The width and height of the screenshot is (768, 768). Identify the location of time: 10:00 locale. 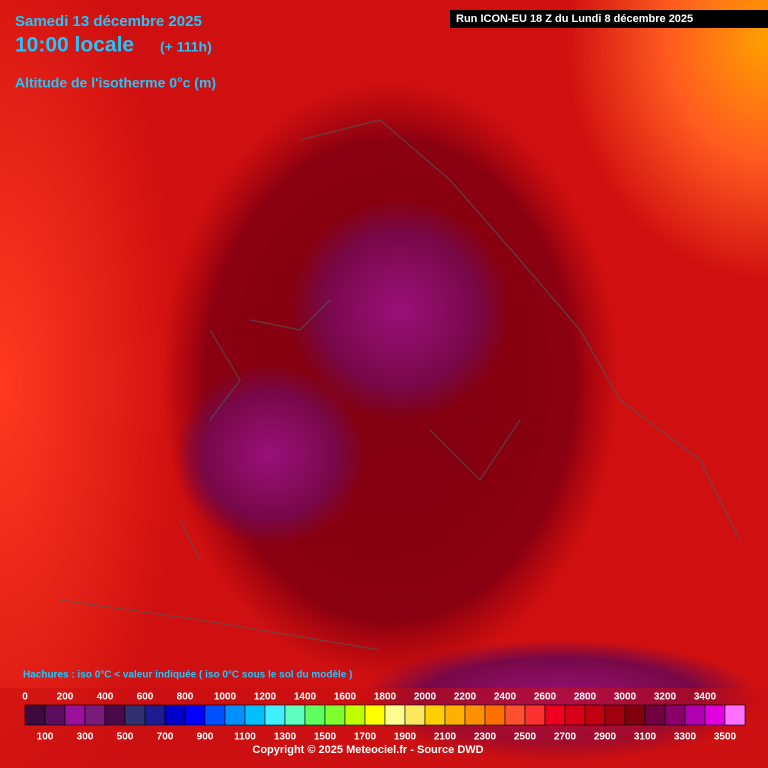
(74, 45).